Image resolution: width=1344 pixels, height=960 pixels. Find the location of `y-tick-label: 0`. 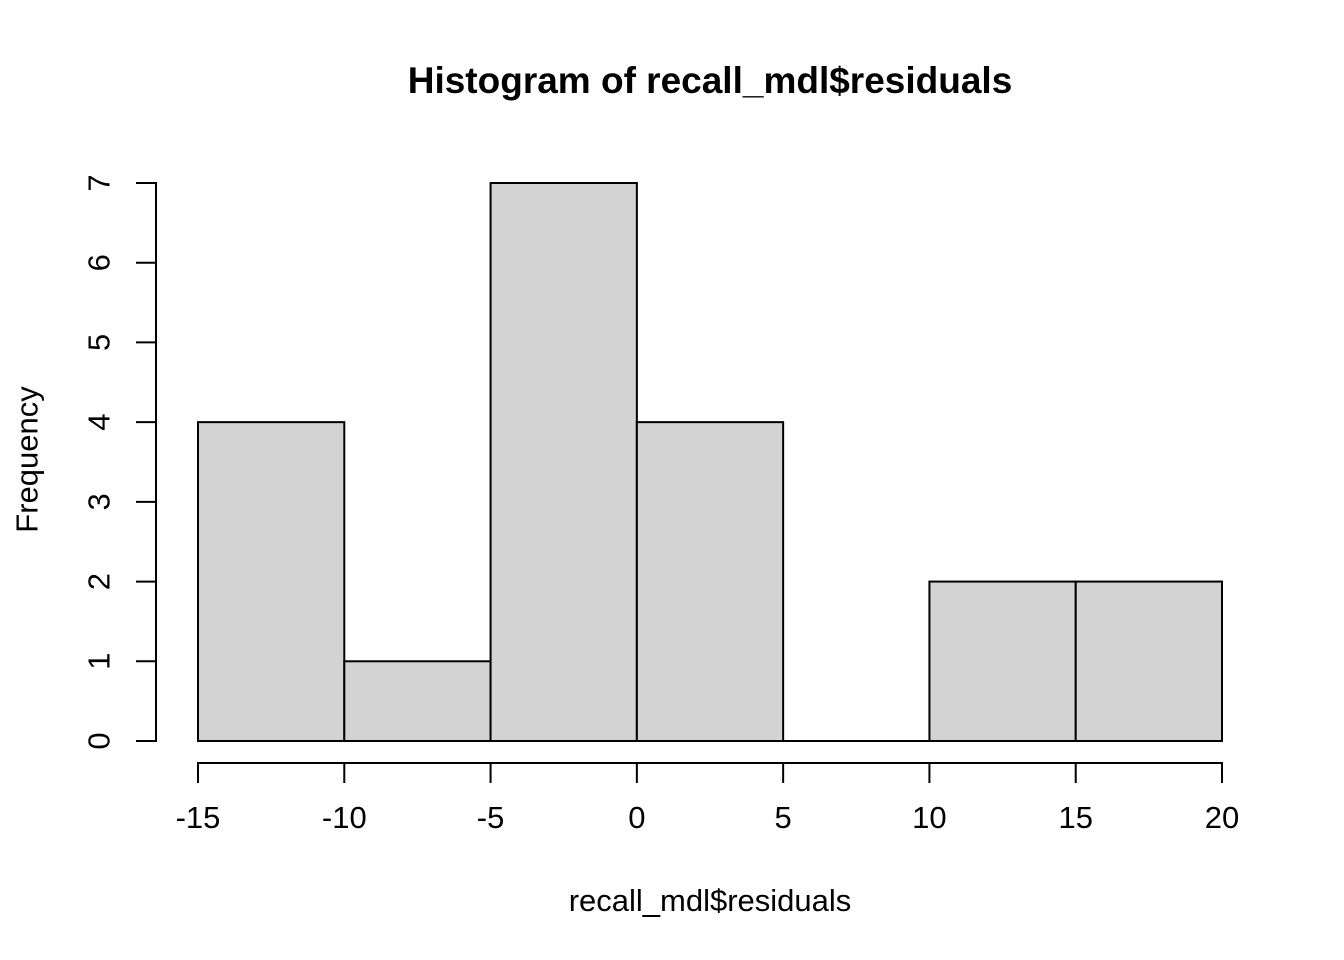

y-tick-label: 0 is located at coordinates (99, 740).